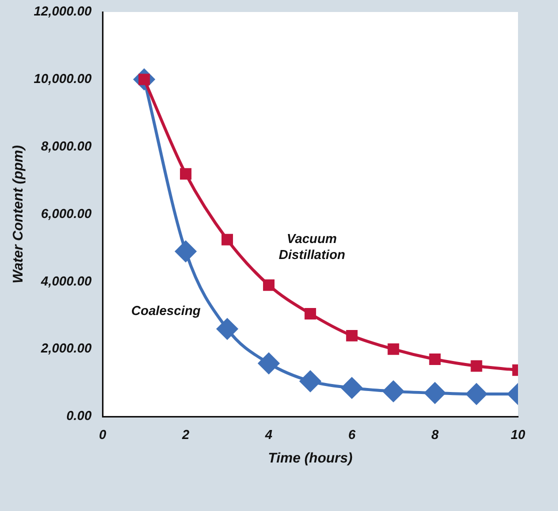 The height and width of the screenshot is (511, 558). I want to click on series-label: Coalescing, so click(166, 310).